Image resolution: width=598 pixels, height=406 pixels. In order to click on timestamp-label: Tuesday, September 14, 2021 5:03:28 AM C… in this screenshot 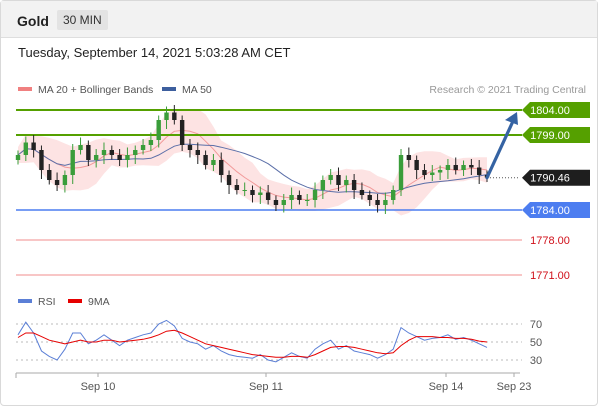, I will do `click(154, 52)`.